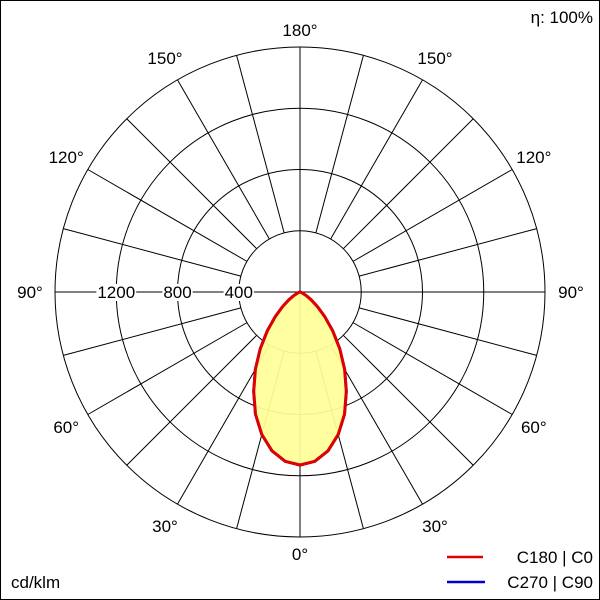 This screenshot has width=600, height=600. I want to click on unit-label: cd/klm, so click(35, 582).